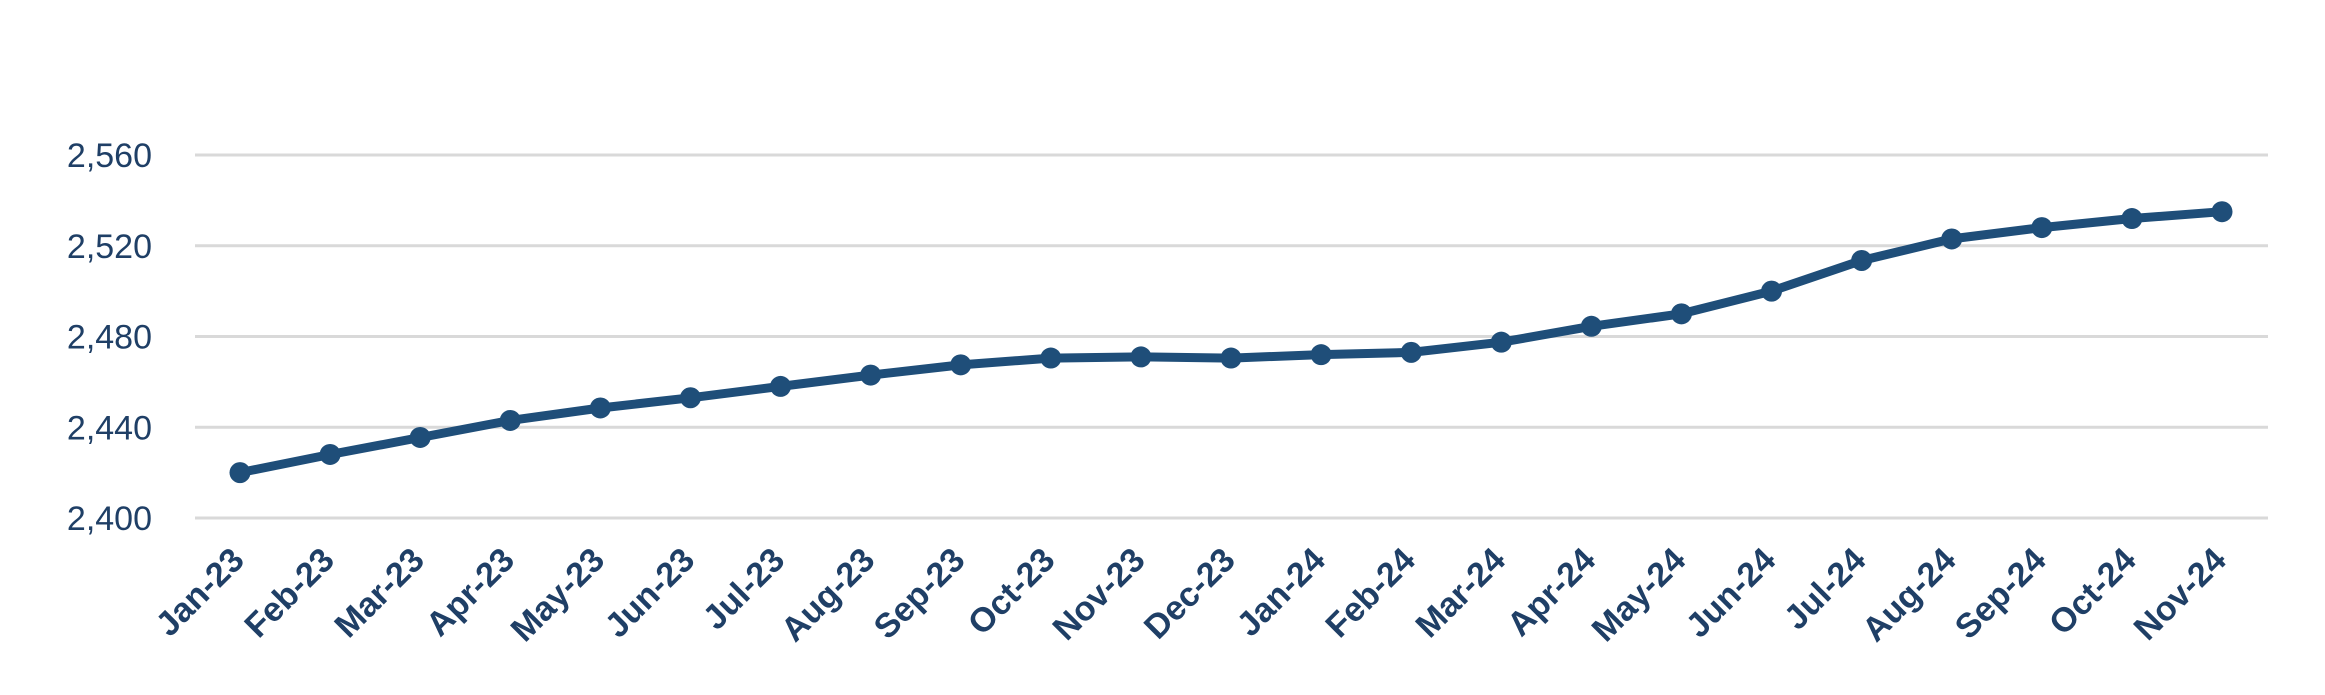 Image resolution: width=2325 pixels, height=695 pixels. Describe the element at coordinates (558, 595) in the screenshot. I see `x-tick-label: May-23` at that location.